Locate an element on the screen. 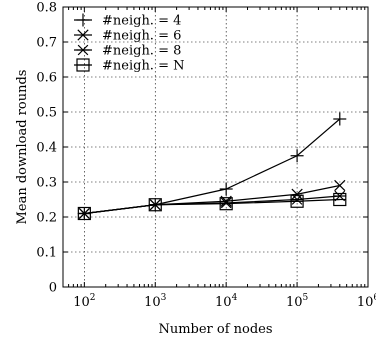 This screenshot has height=345, width=376. x-tick-label: 10⁶ is located at coordinates (366, 301).